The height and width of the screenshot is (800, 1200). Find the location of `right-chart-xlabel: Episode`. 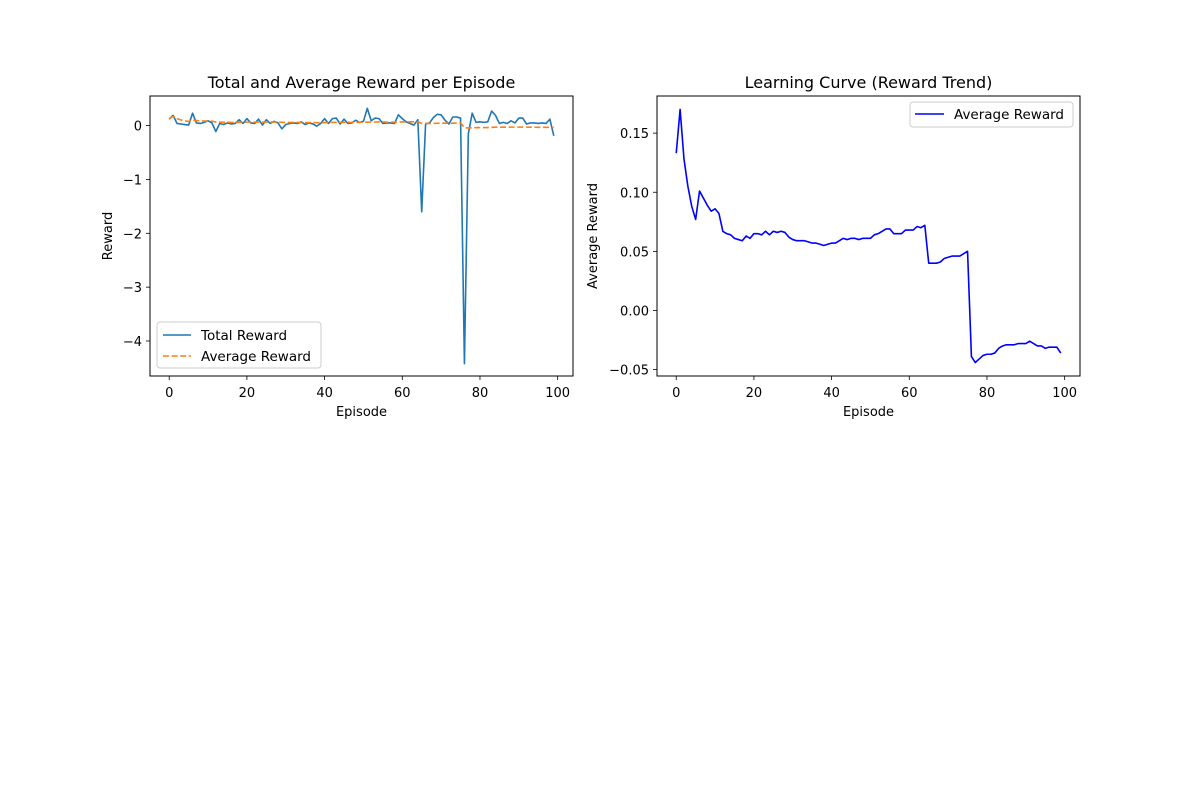

right-chart-xlabel: Episode is located at coordinates (868, 412).